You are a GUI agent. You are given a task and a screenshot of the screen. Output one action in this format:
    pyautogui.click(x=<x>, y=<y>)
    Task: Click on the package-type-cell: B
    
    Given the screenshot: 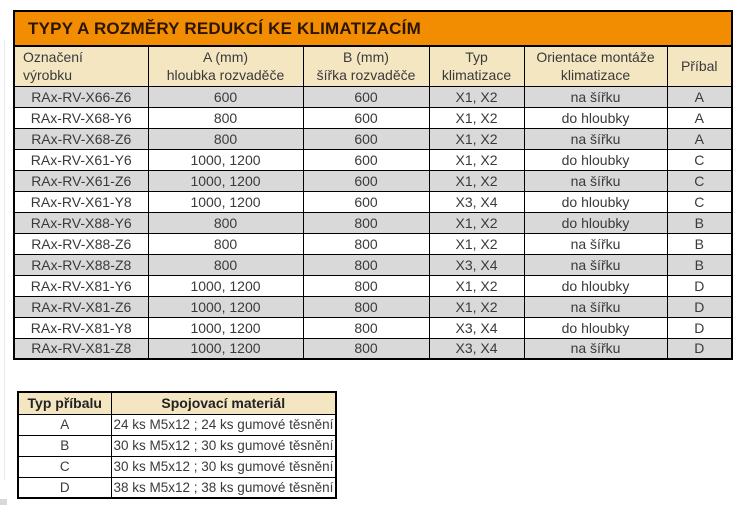 What is the action you would take?
    pyautogui.click(x=64, y=445)
    